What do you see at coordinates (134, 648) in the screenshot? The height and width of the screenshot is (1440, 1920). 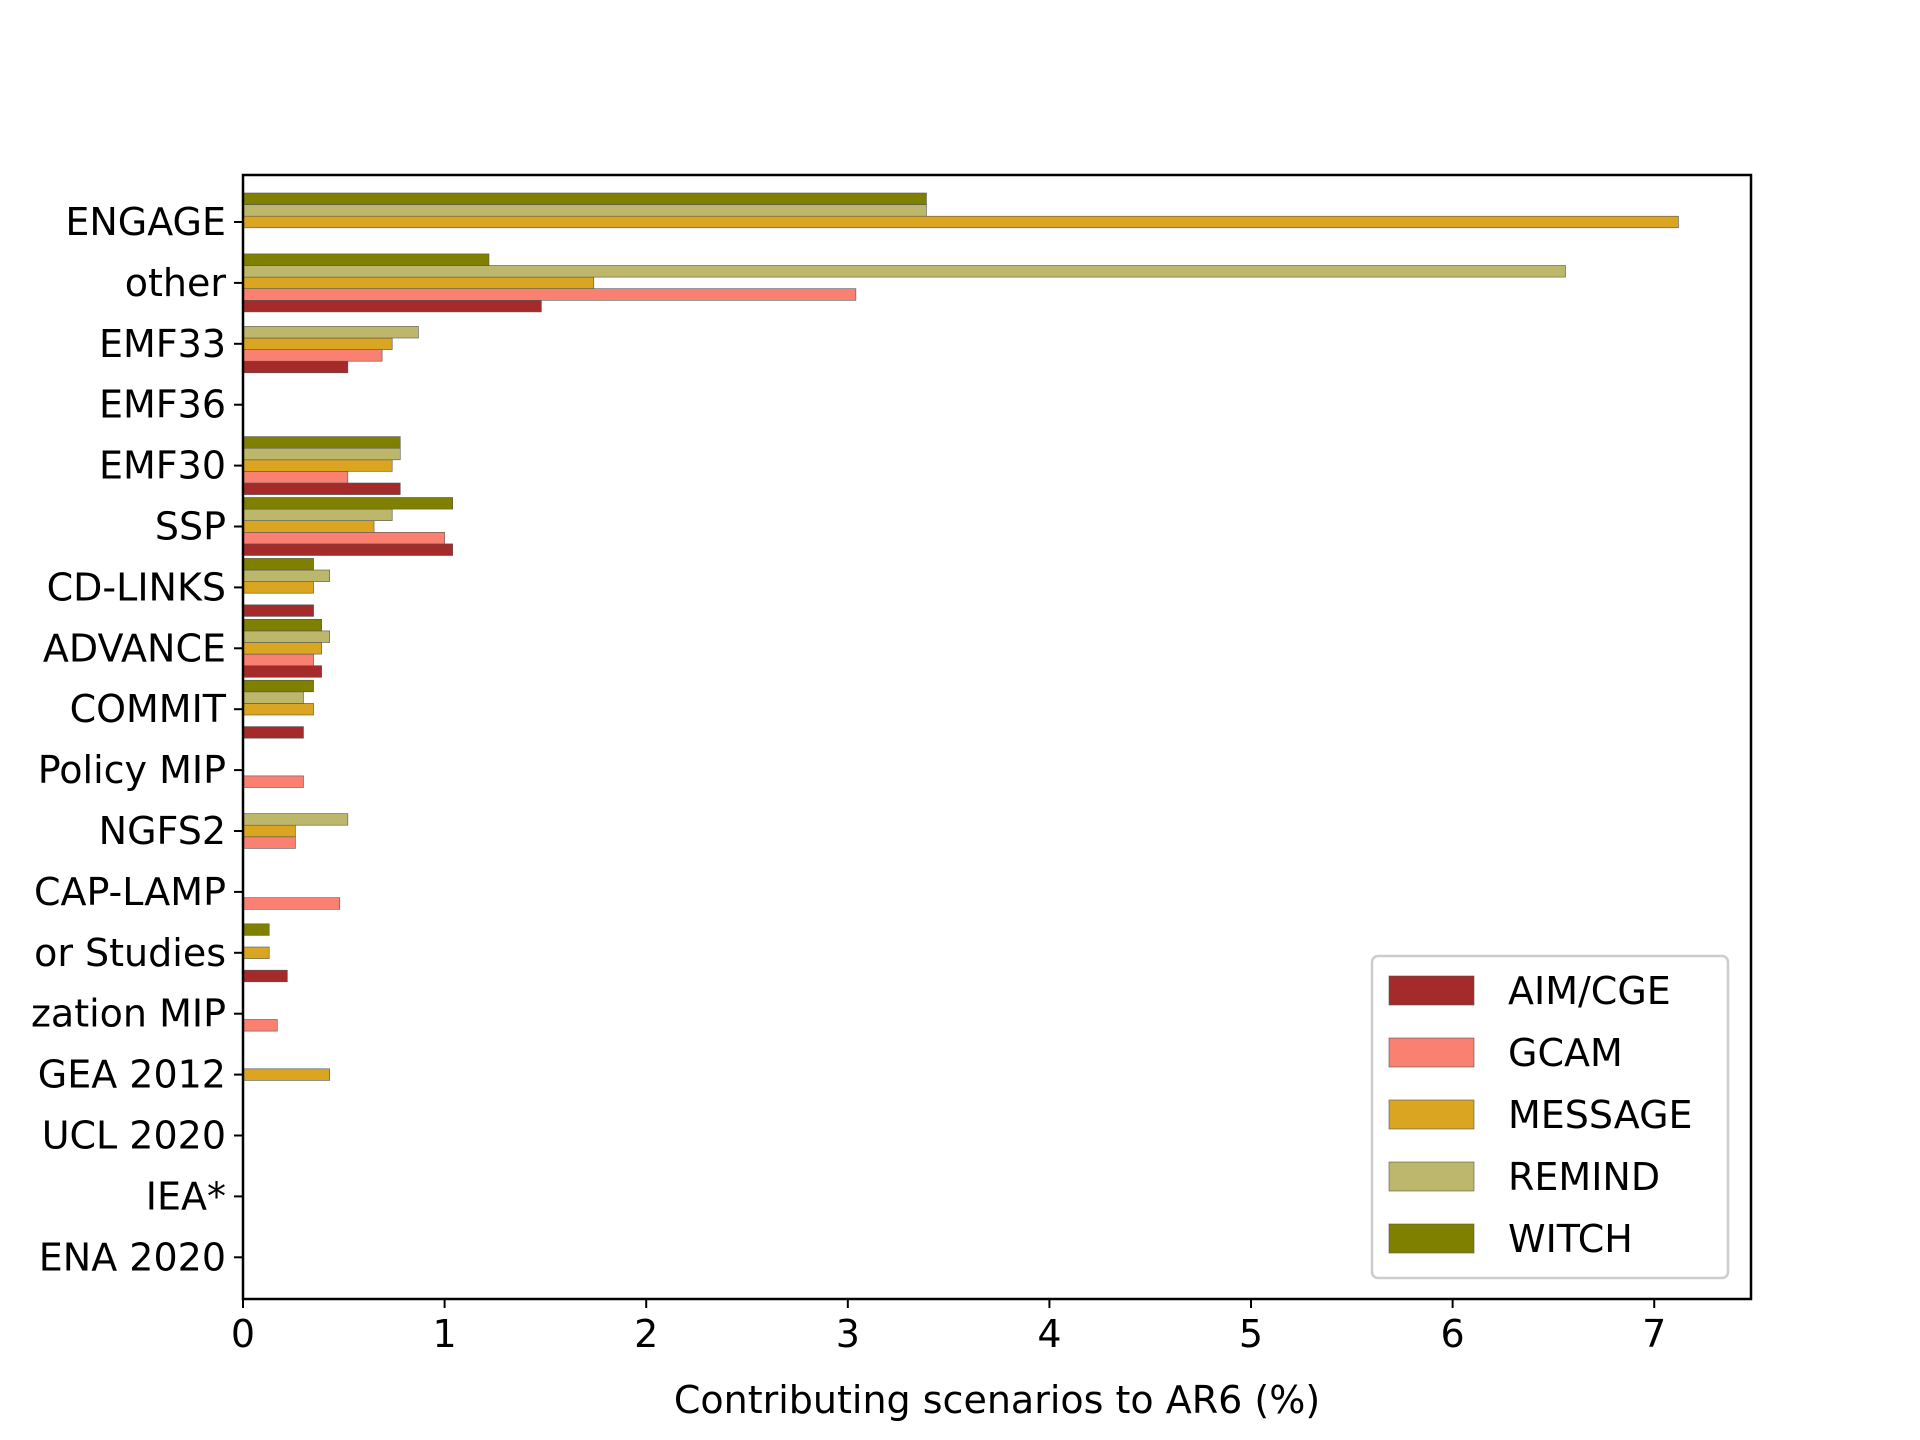 I see `y-tick-label-advance: ADVANCE` at bounding box center [134, 648].